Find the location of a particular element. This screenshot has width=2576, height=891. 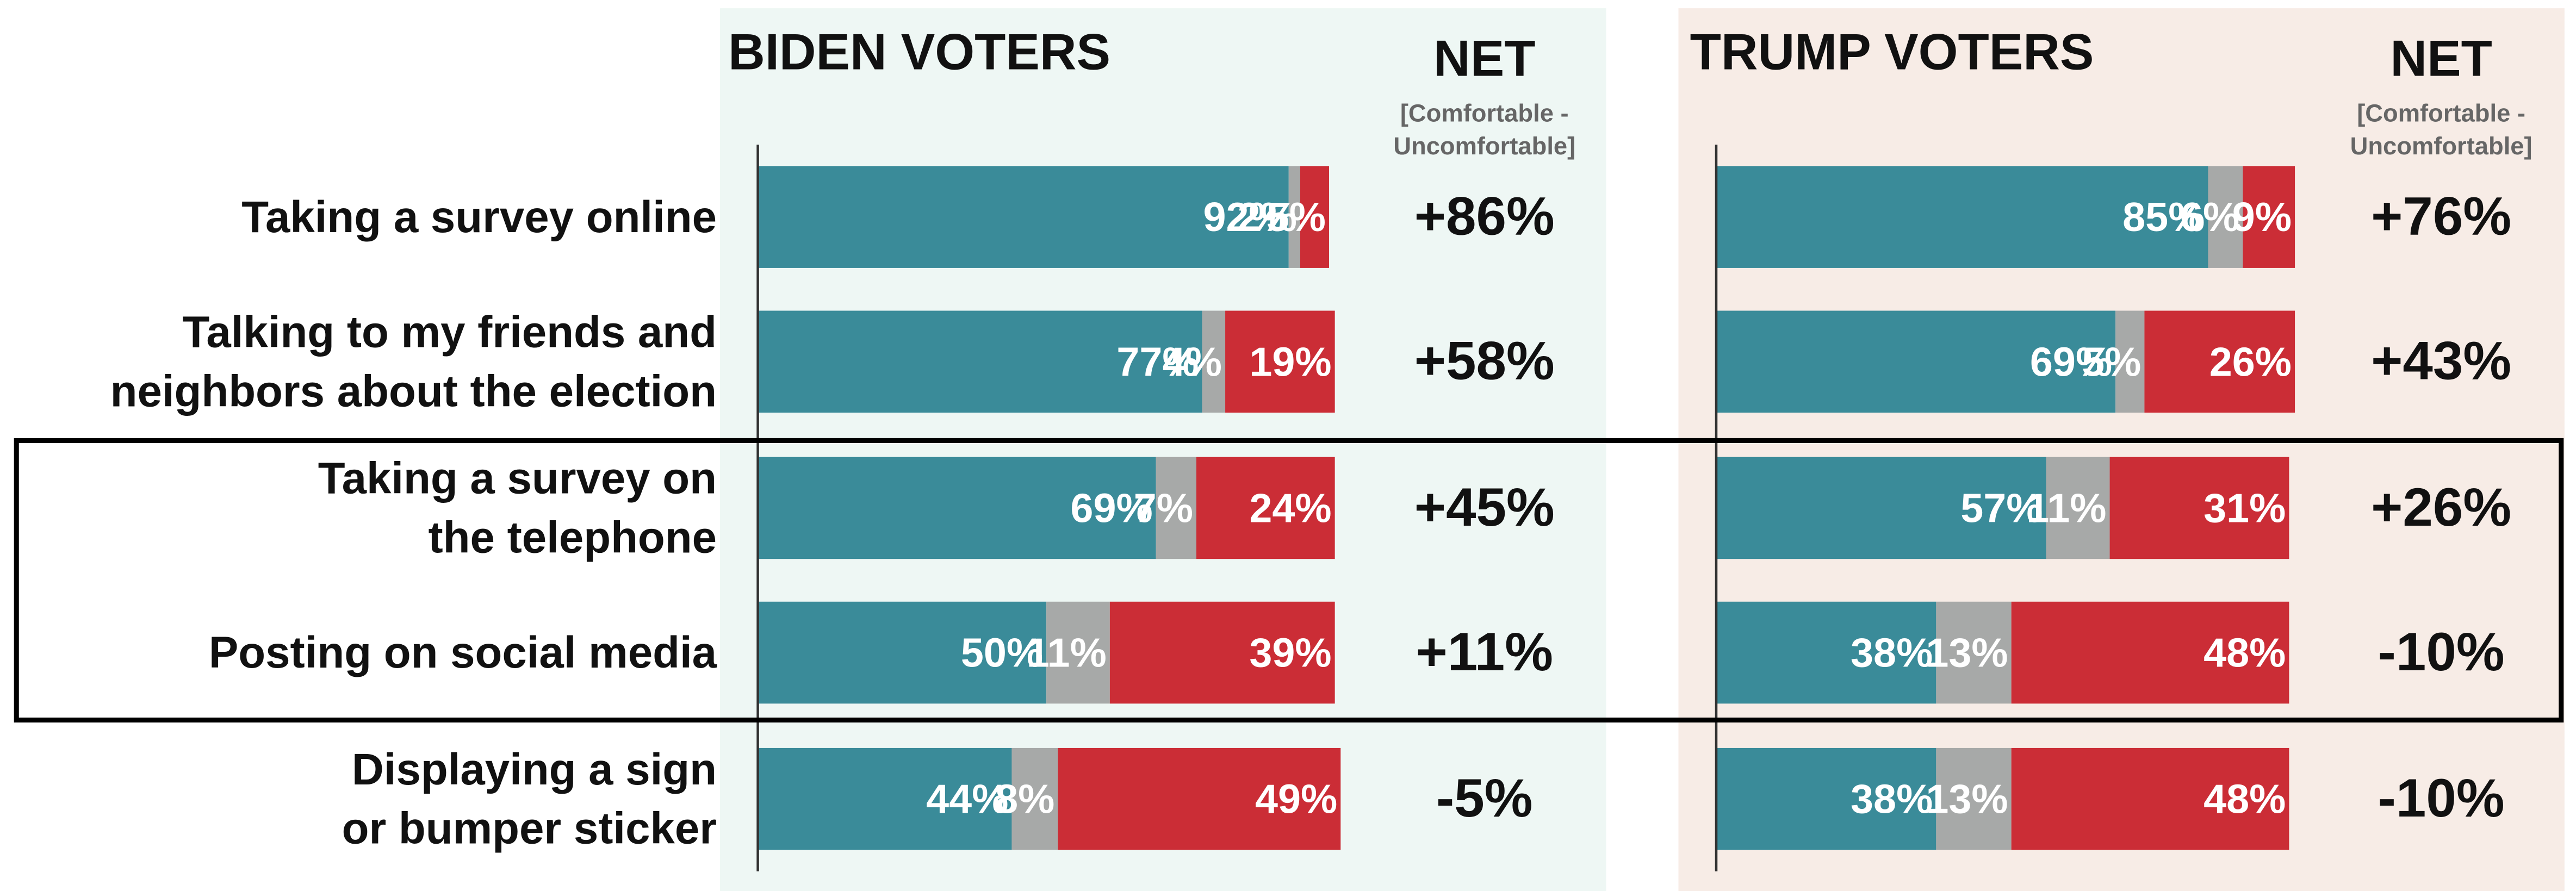

category-label: Taking a survey online is located at coordinates (479, 217).